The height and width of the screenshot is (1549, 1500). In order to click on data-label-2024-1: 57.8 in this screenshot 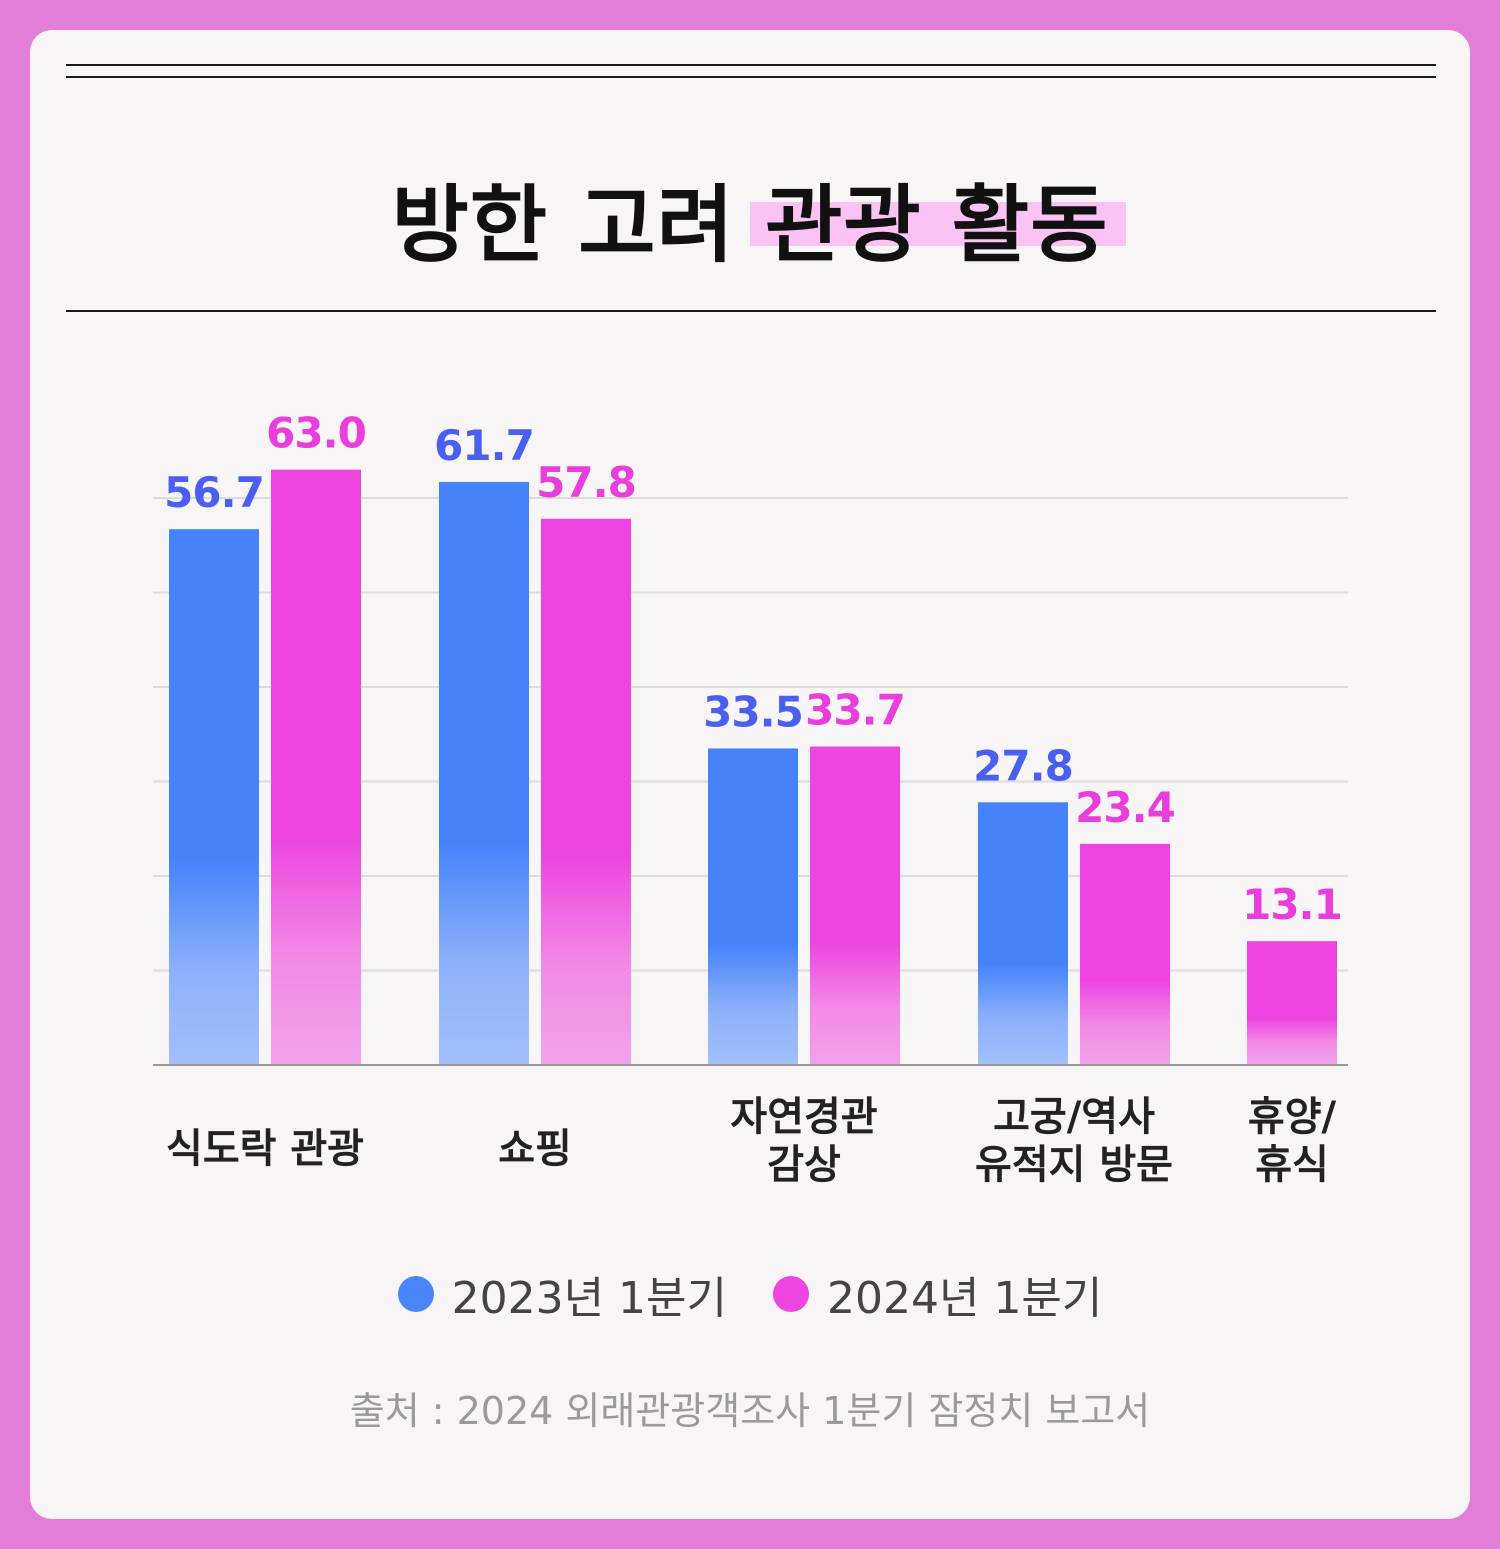, I will do `click(586, 482)`.